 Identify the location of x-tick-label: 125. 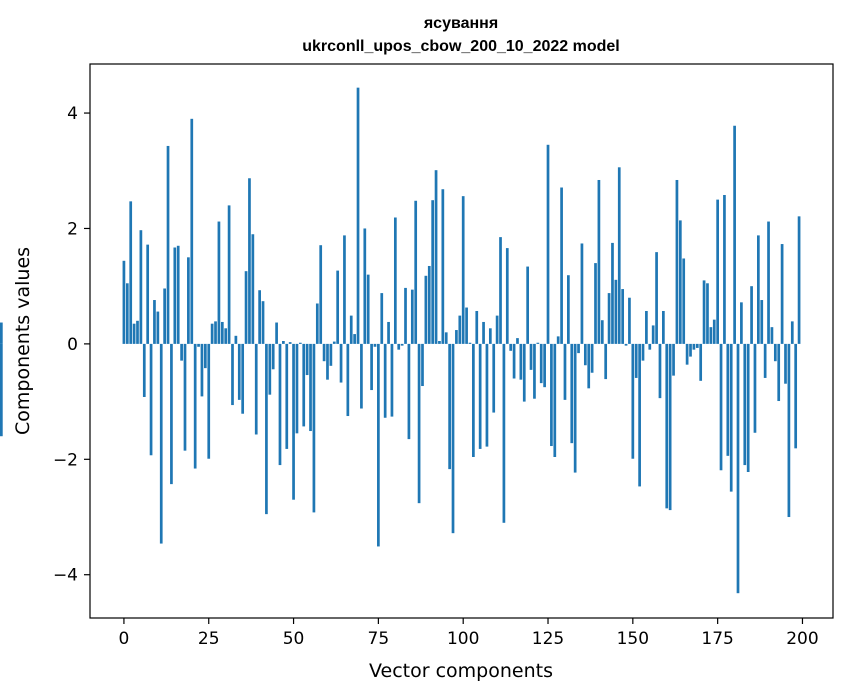
(548, 639).